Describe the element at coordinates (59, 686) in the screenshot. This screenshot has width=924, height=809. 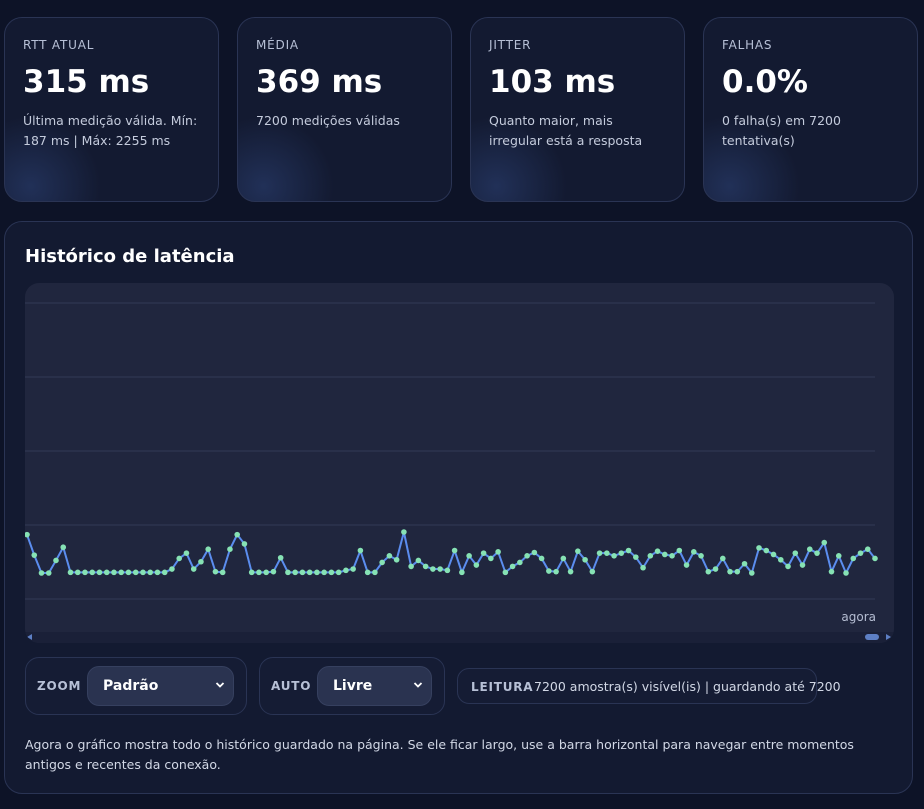
I see `zoom-label: ZOOM` at that location.